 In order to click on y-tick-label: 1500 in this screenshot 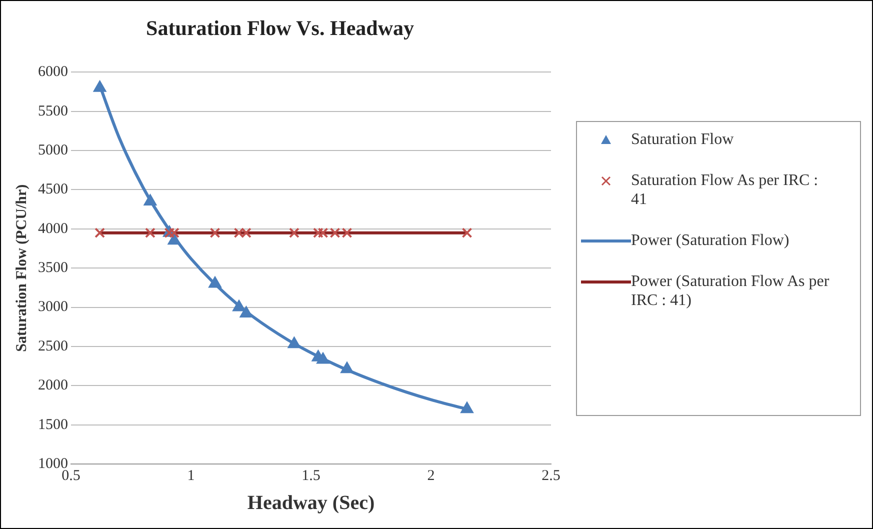, I will do `click(53, 424)`.